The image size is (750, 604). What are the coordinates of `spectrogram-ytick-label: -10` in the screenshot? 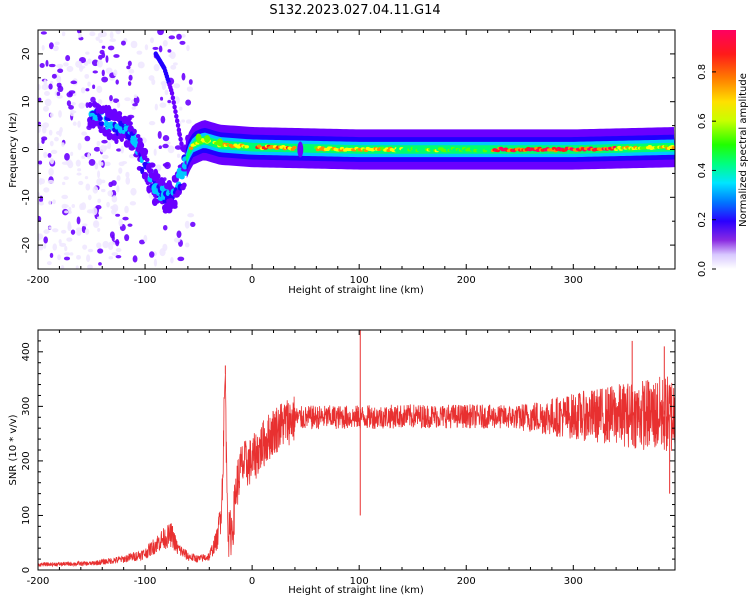 It's located at (26, 197).